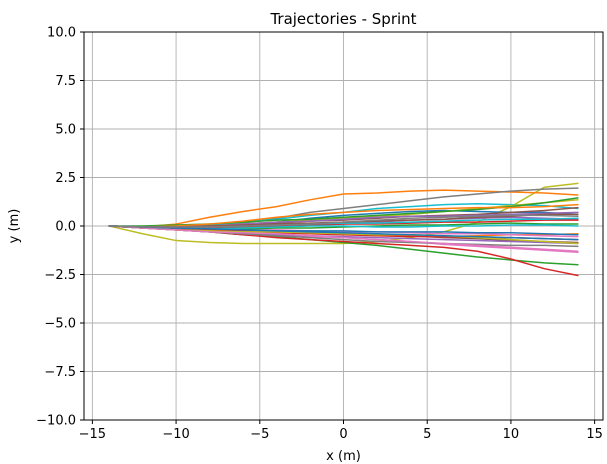  I want to click on x-tick-label: 15, so click(594, 434).